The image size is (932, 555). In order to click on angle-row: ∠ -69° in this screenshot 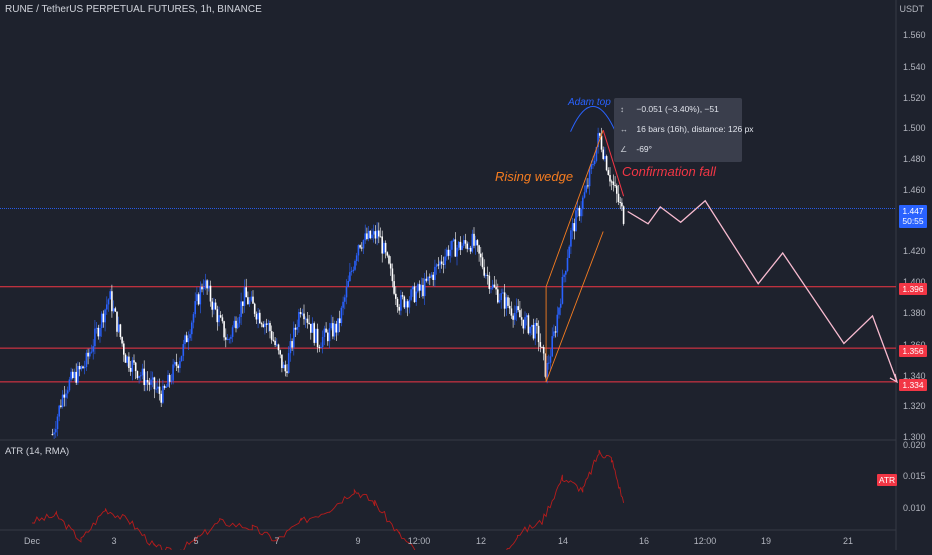, I will do `click(636, 149)`.